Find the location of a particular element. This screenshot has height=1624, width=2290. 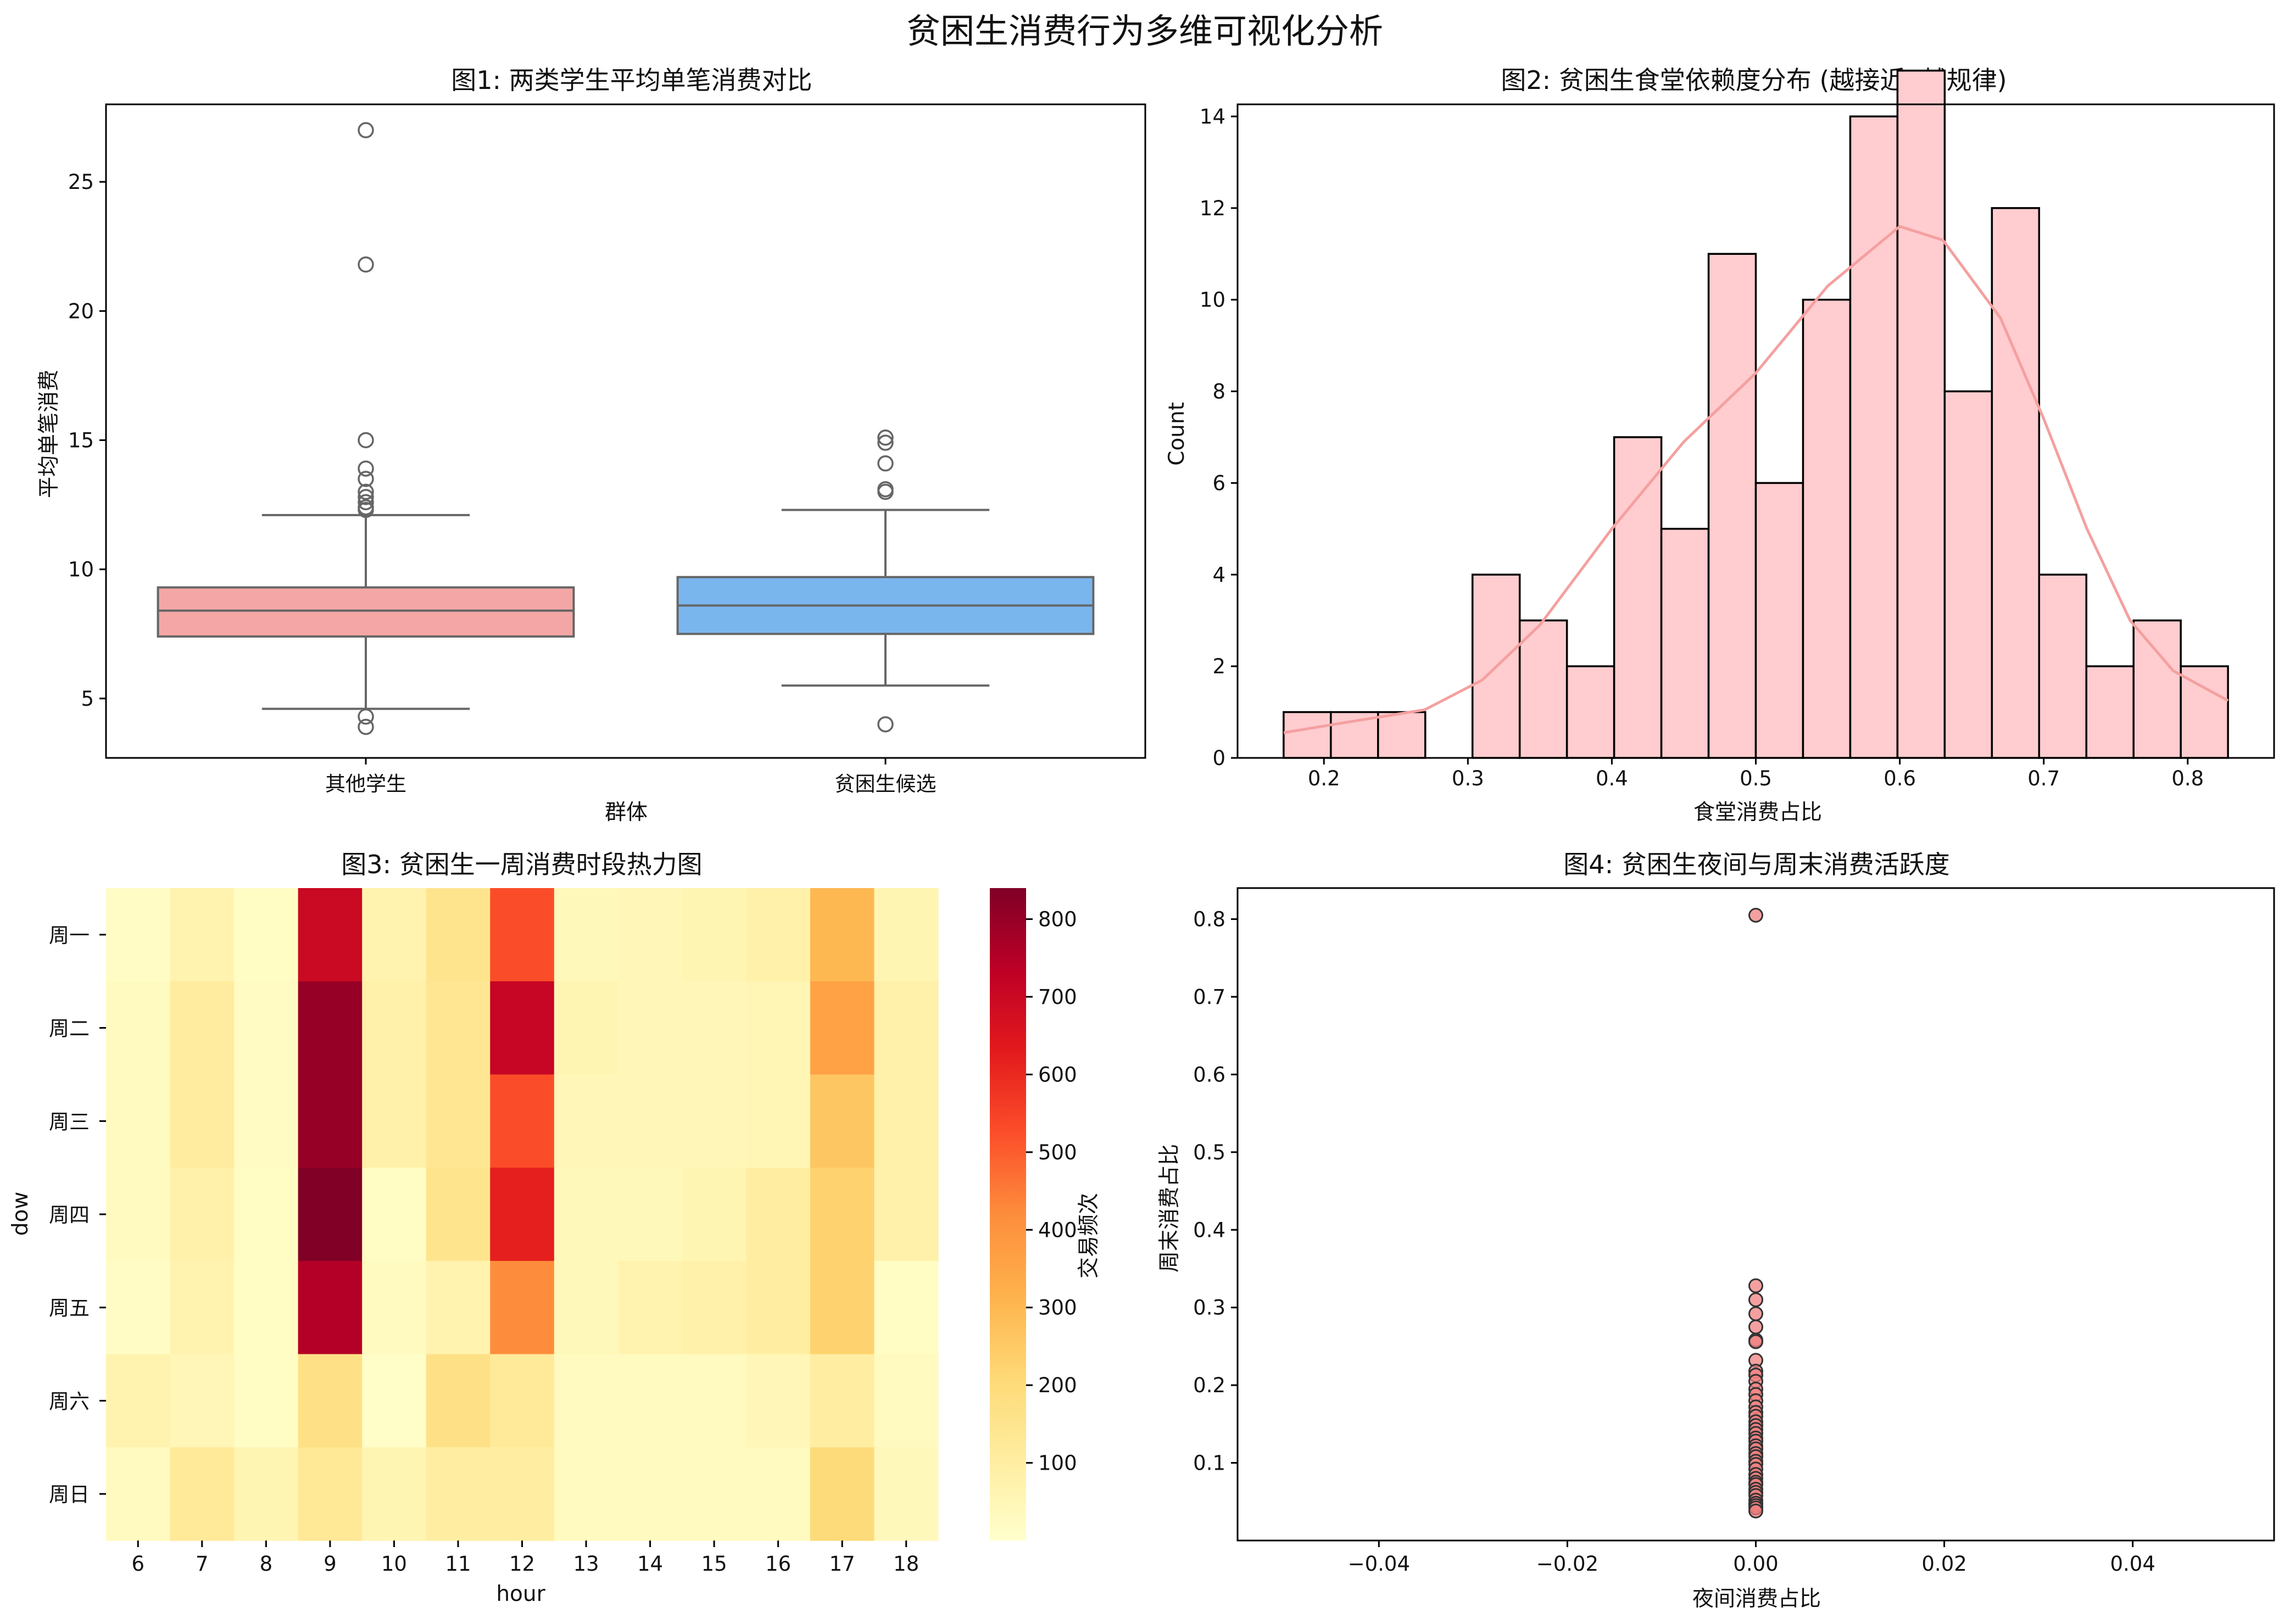

x-tick-label: 0.6 is located at coordinates (1900, 778).